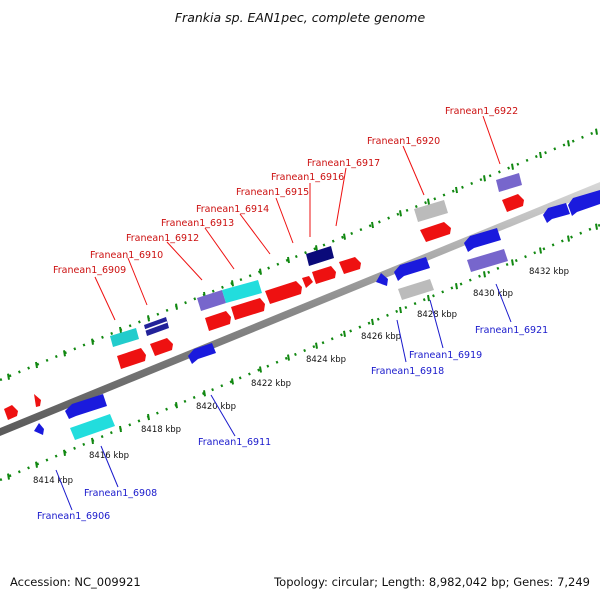  What do you see at coordinates (407, 371) in the screenshot?
I see `gene-label: Franean1_6918` at bounding box center [407, 371].